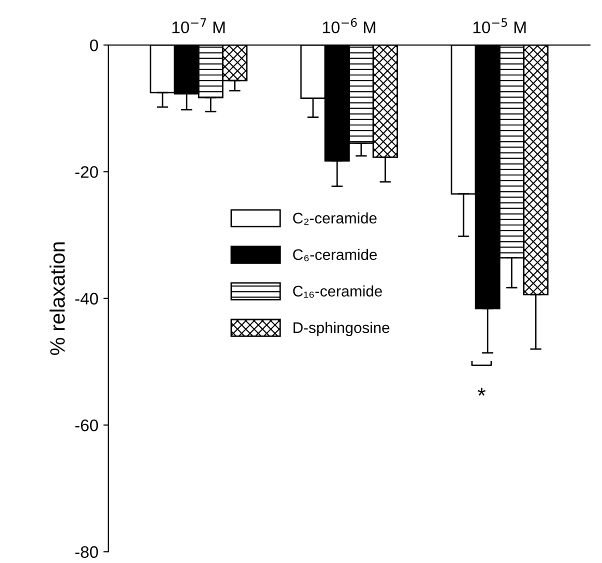 The image size is (602, 563). What do you see at coordinates (335, 218) in the screenshot?
I see `legend-label: C₂-ceramide` at bounding box center [335, 218].